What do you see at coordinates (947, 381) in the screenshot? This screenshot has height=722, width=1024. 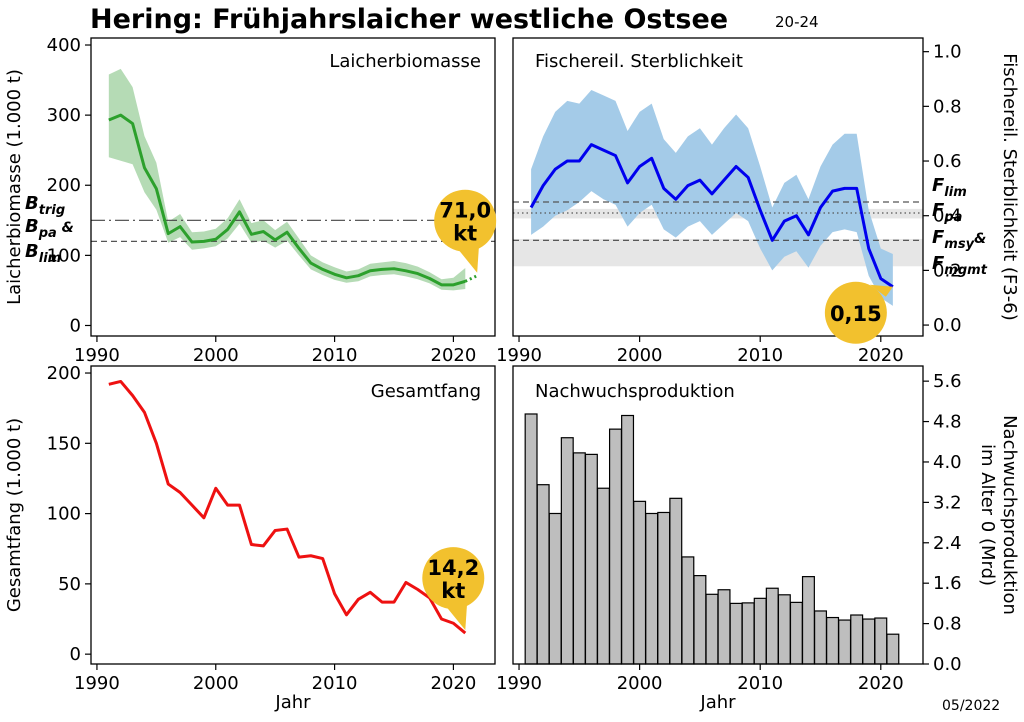 I see `y-tick-label: 5.6` at bounding box center [947, 381].